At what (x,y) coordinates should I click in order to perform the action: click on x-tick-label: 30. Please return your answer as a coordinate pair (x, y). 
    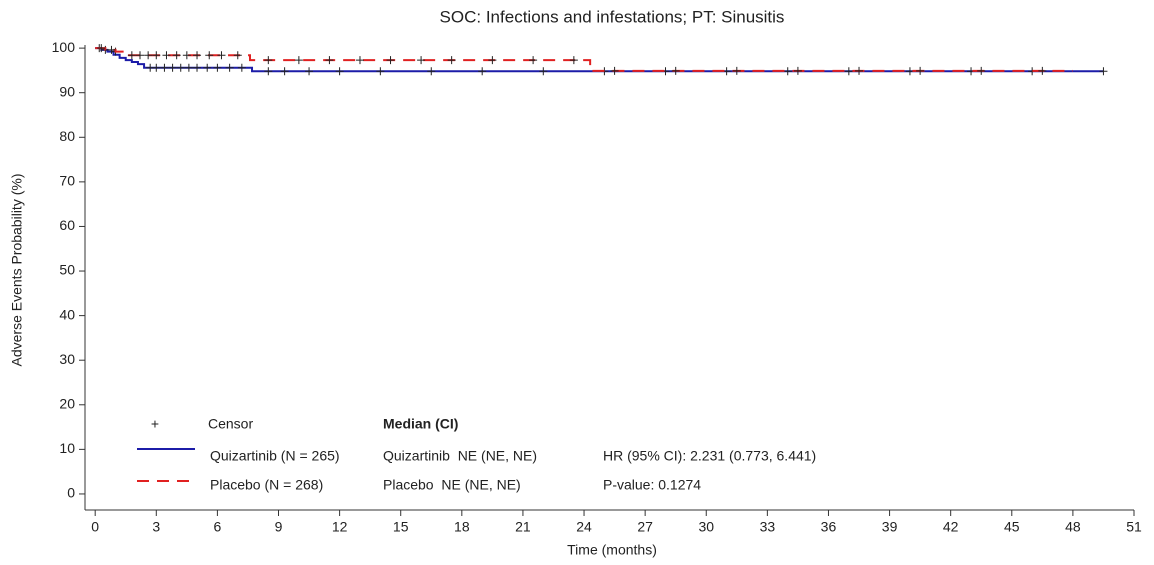
    Looking at the image, I should click on (706, 527).